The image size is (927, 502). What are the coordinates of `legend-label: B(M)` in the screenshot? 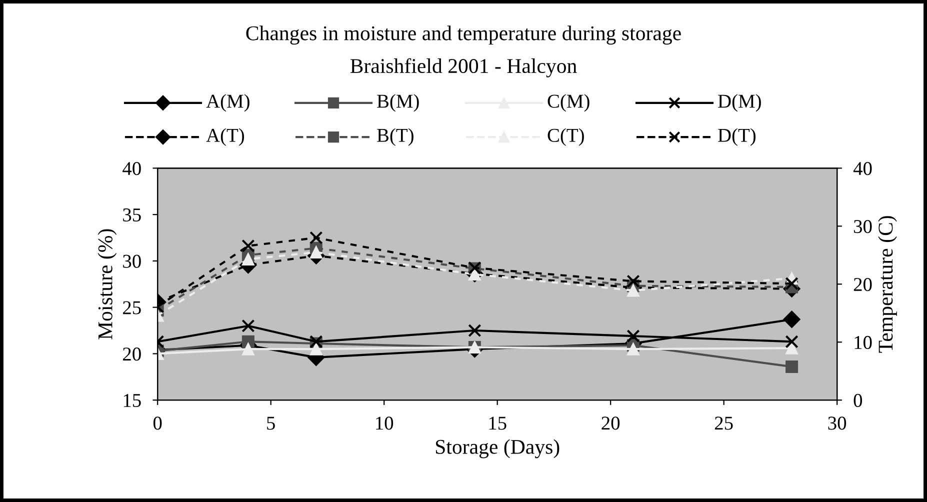 It's located at (398, 103).